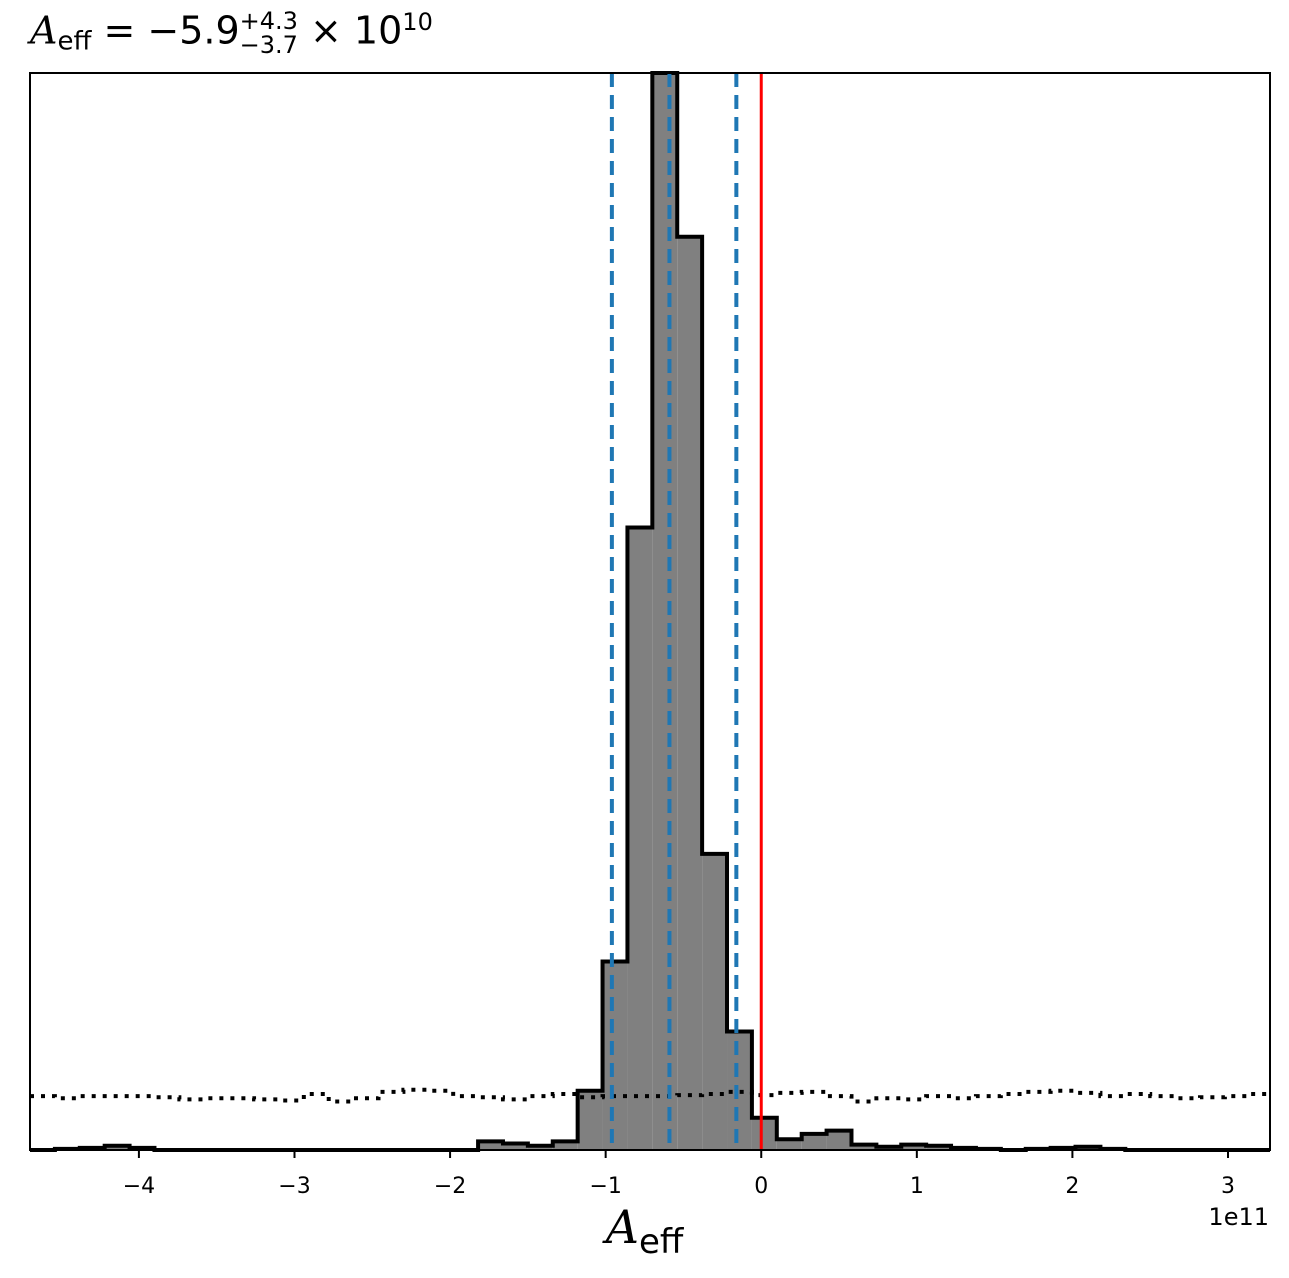 The height and width of the screenshot is (1278, 1289). I want to click on x-tick-label: −4, so click(139, 1186).